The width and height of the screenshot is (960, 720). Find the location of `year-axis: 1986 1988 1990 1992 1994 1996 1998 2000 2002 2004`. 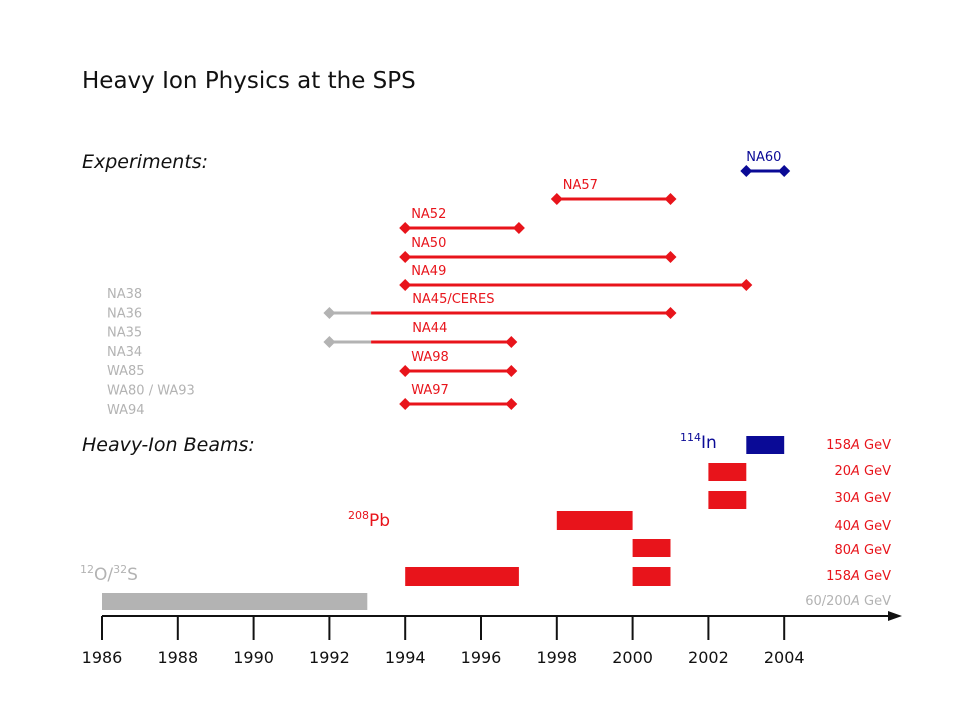

year-axis: 1986 1988 1990 1992 1994 1996 1998 2000 2002 2004 is located at coordinates (492, 639).